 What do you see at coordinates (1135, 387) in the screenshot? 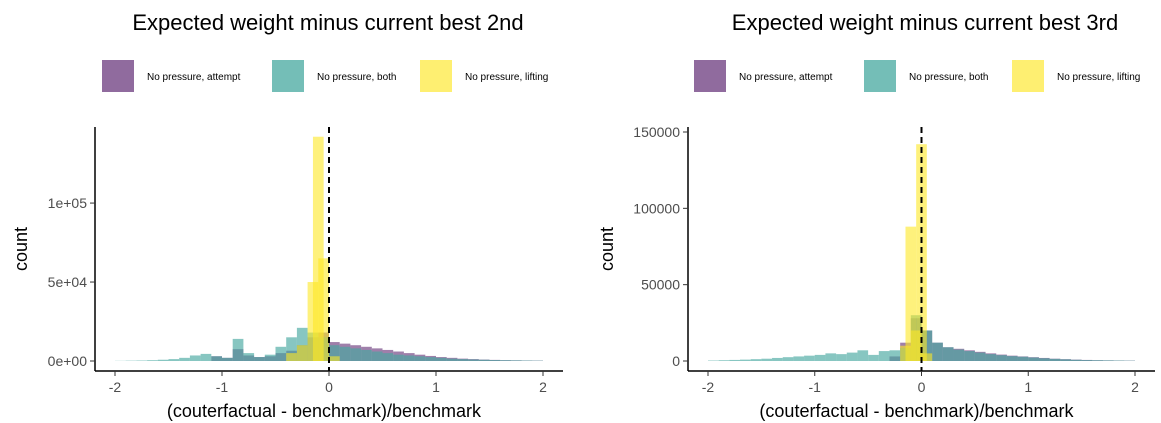
I see `x-tick-label: 2` at bounding box center [1135, 387].